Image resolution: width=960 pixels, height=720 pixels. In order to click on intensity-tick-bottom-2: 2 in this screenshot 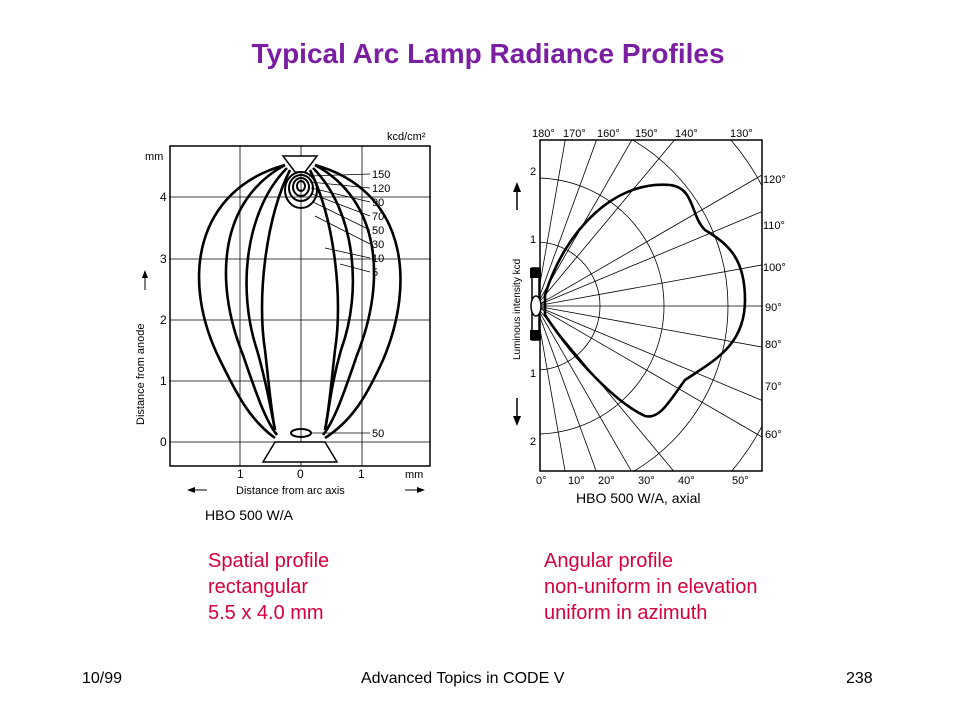, I will do `click(533, 442)`.